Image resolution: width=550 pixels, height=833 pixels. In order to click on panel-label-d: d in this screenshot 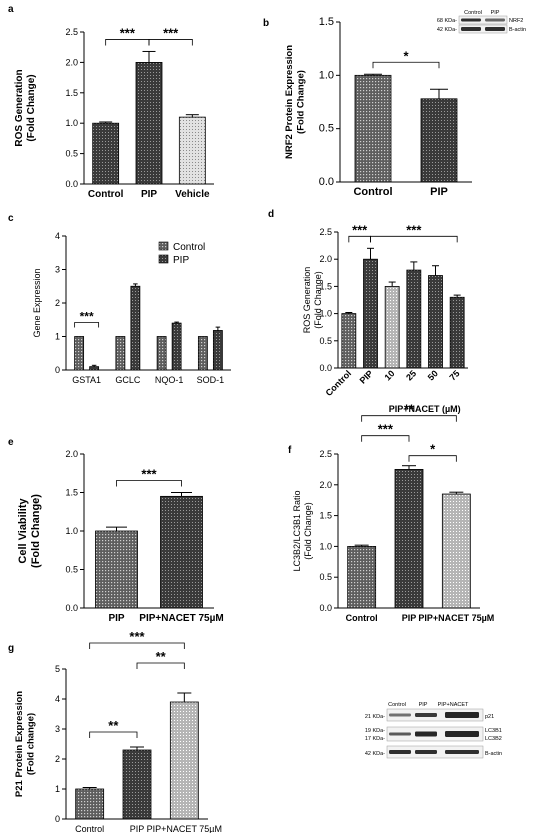, I will do `click(271, 214)`.